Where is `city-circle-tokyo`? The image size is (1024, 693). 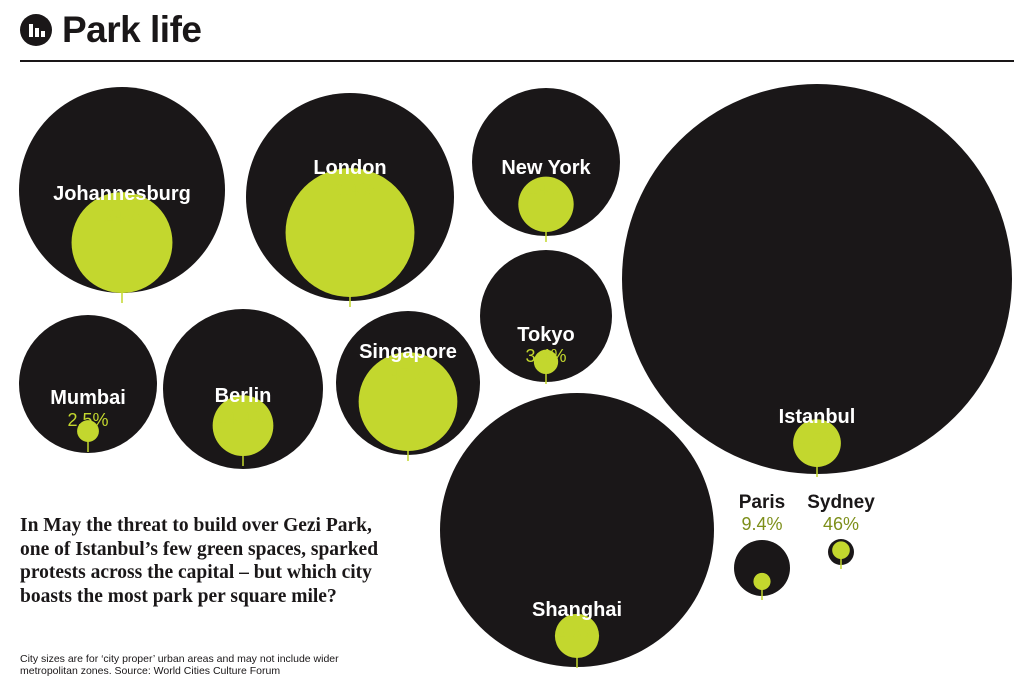
city-circle-tokyo is located at coordinates (546, 316).